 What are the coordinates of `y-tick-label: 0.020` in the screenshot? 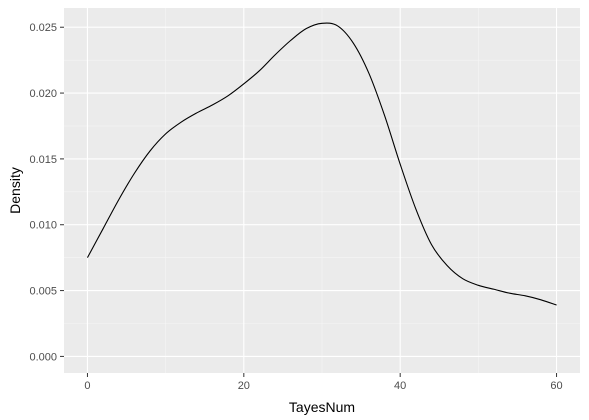 It's located at (43, 94).